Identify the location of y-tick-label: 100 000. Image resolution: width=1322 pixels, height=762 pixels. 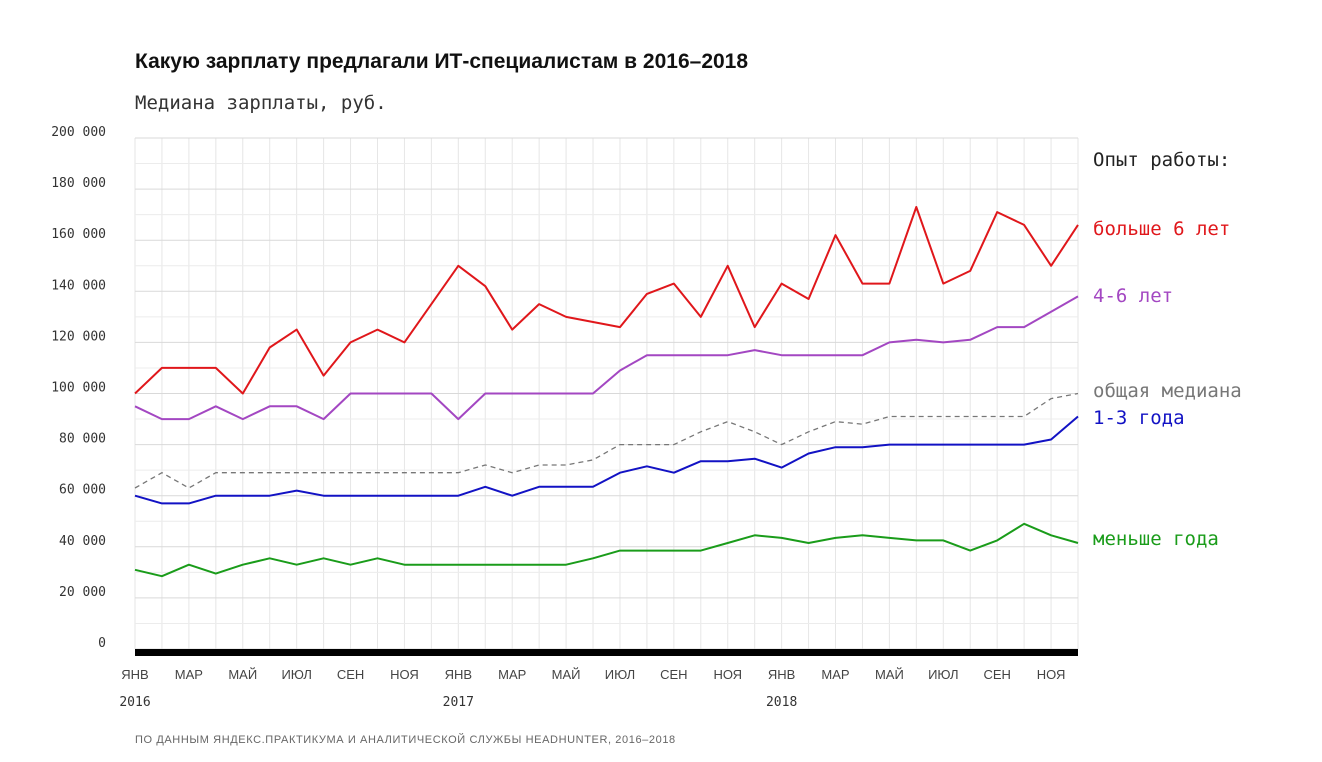
(78, 388).